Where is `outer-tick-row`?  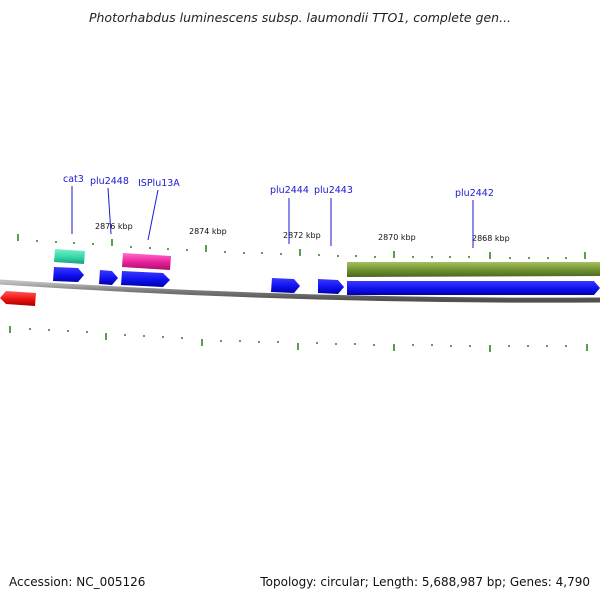 outer-tick-row is located at coordinates (301, 246).